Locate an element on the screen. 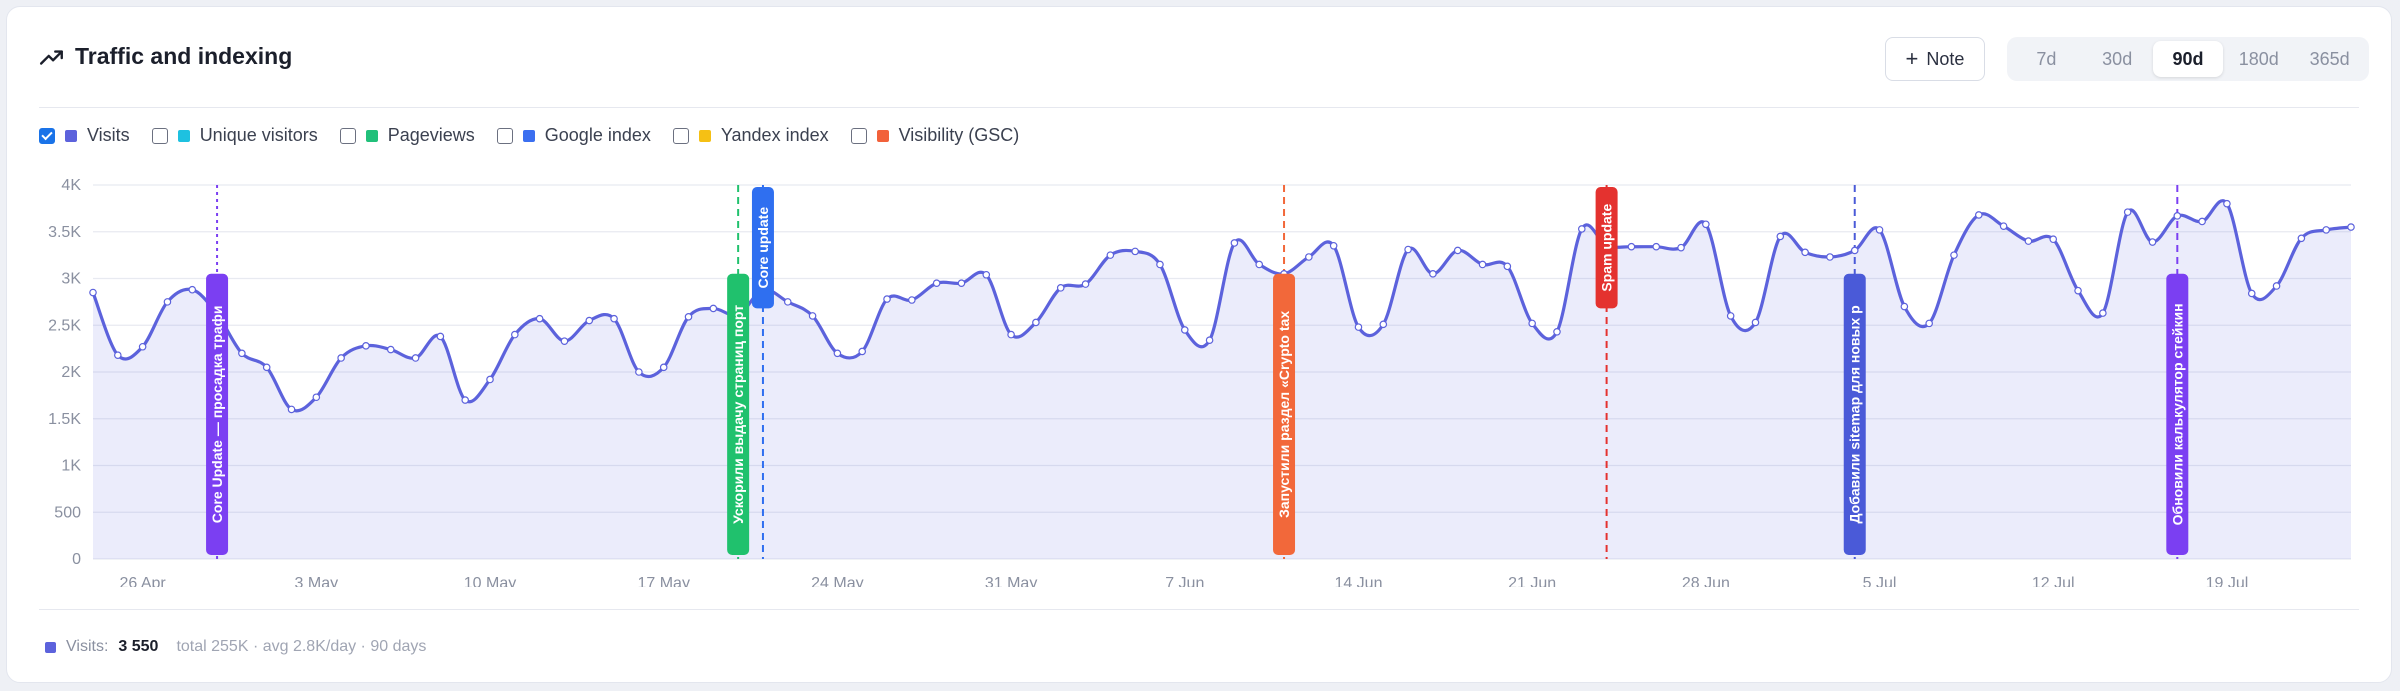 This screenshot has width=2400, height=691. x-tick-label: 5 Jul is located at coordinates (1880, 581).